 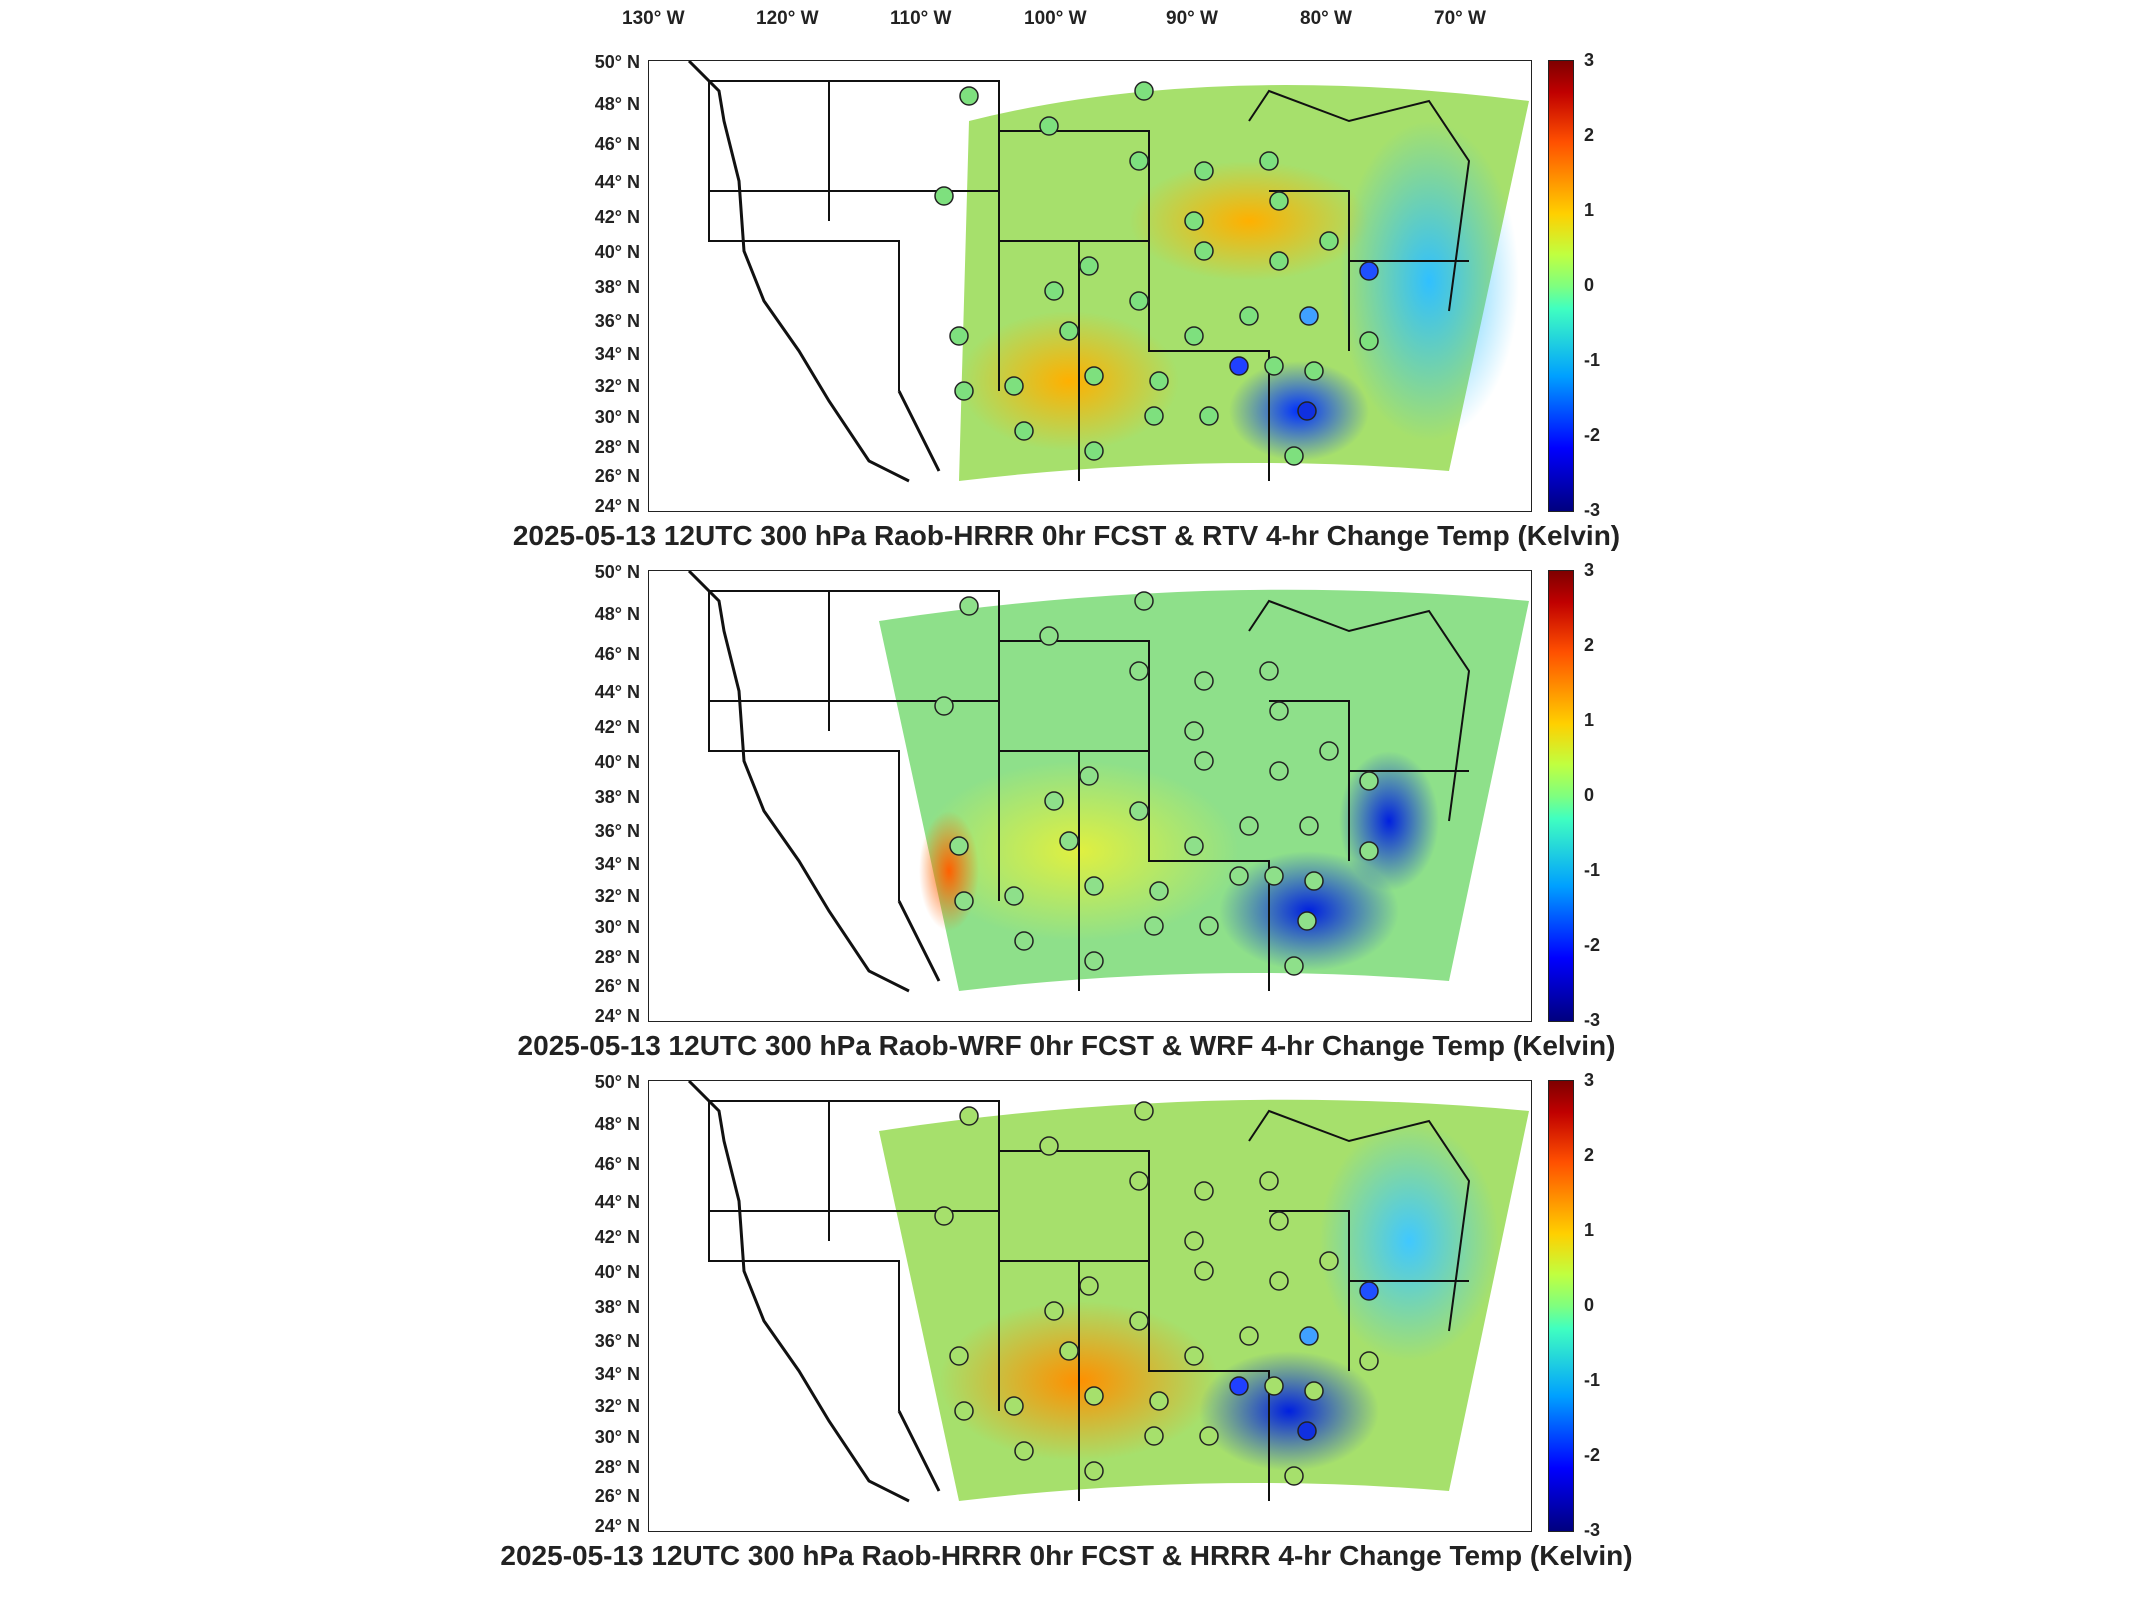 I want to click on lon-label-100w: 100° W, so click(x=1055, y=18).